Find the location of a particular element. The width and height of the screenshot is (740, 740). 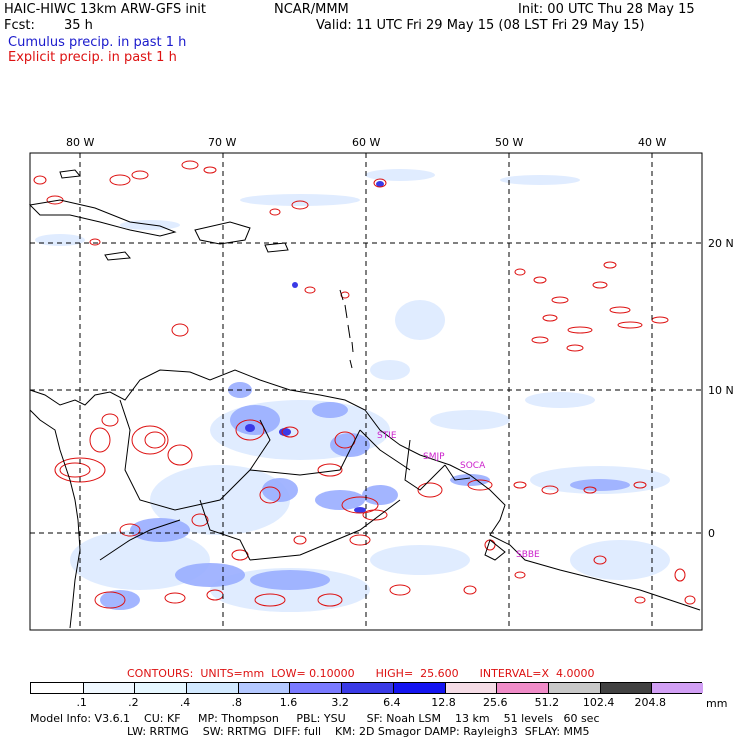

lon-label: 70 W is located at coordinates (222, 142).